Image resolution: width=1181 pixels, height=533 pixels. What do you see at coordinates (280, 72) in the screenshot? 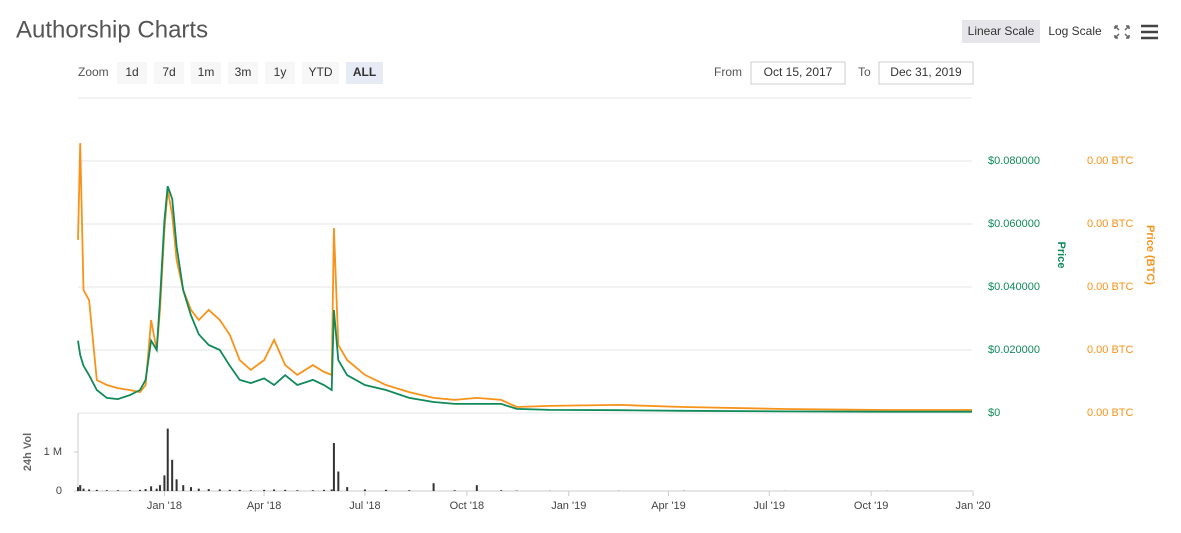
I see `zoom-button-label: 1y` at bounding box center [280, 72].